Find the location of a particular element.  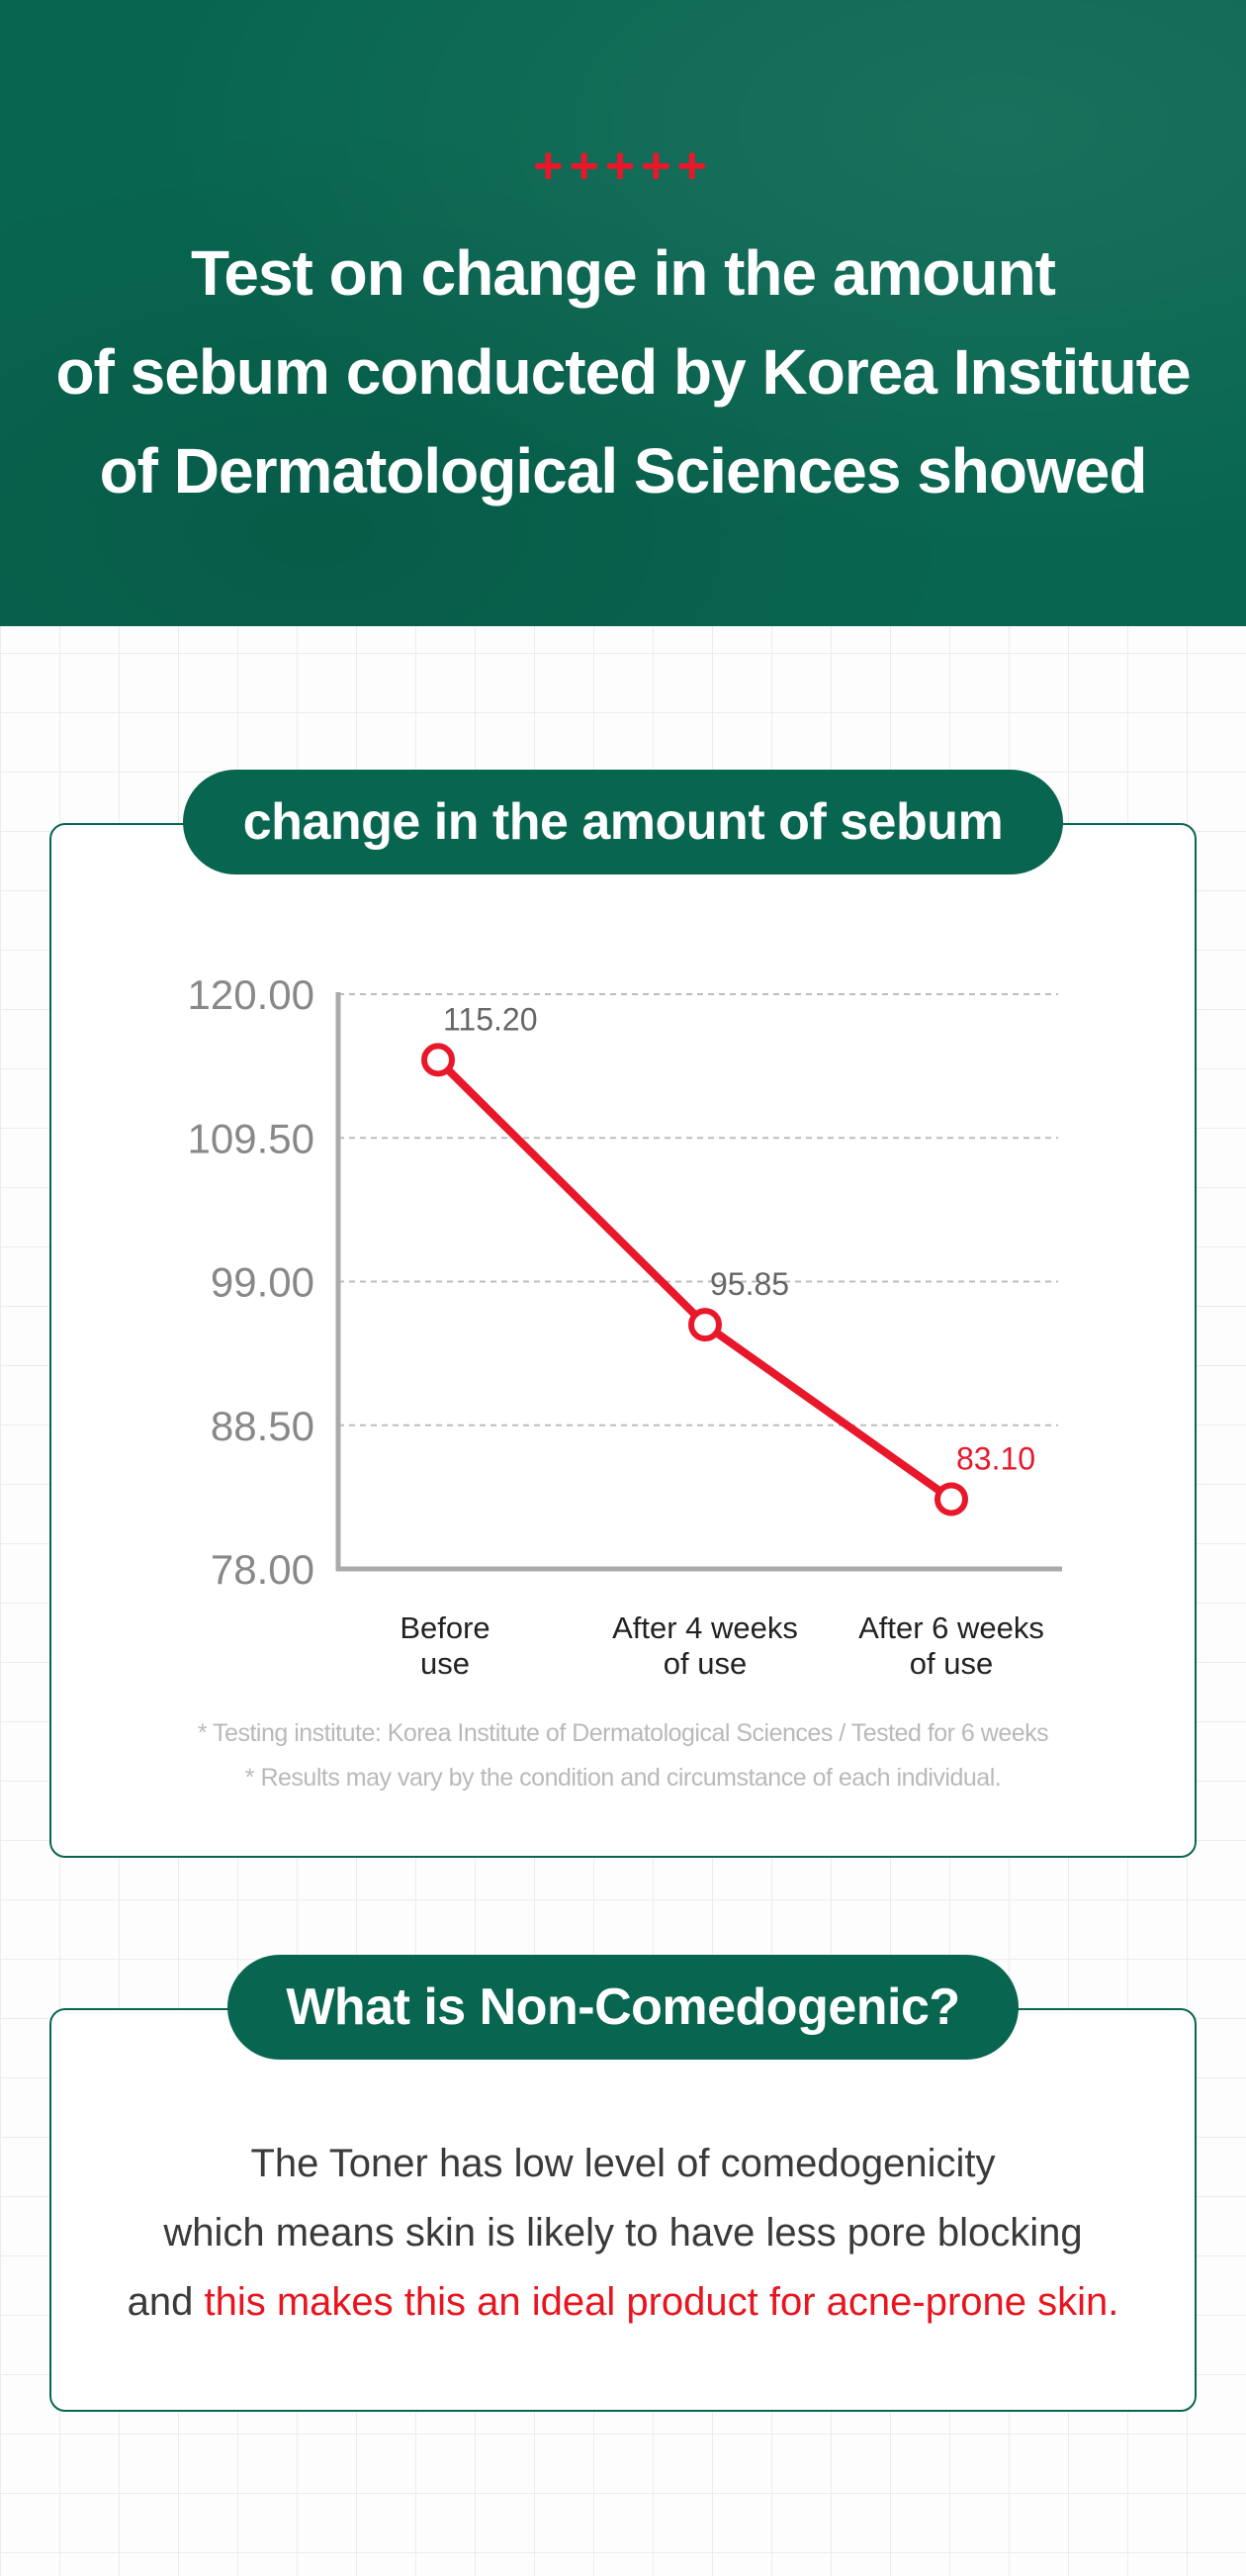

y-tick-label: 78.00 is located at coordinates (263, 1569).